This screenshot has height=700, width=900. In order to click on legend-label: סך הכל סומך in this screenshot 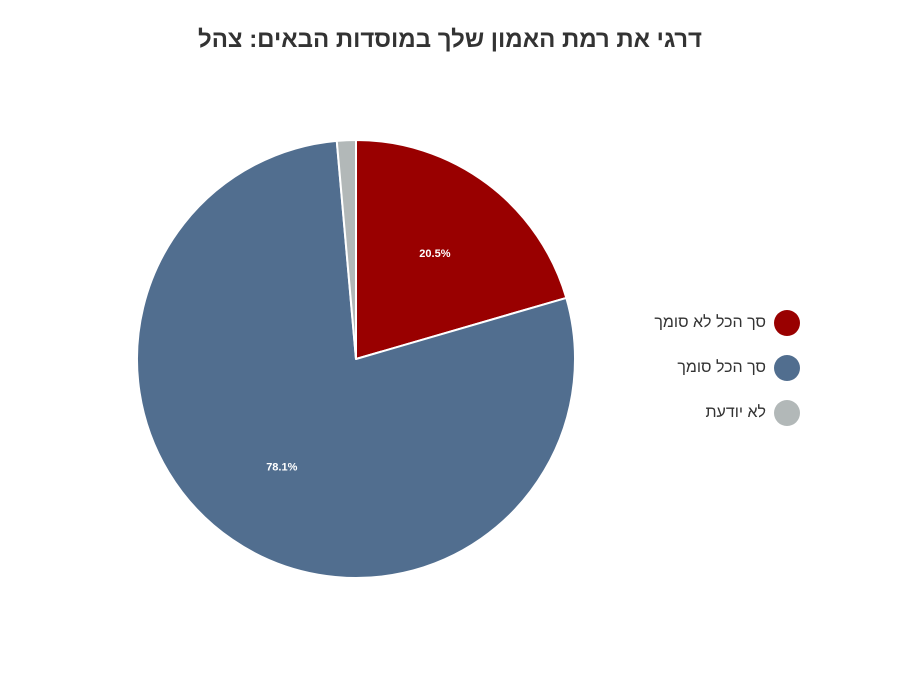, I will do `click(721, 367)`.